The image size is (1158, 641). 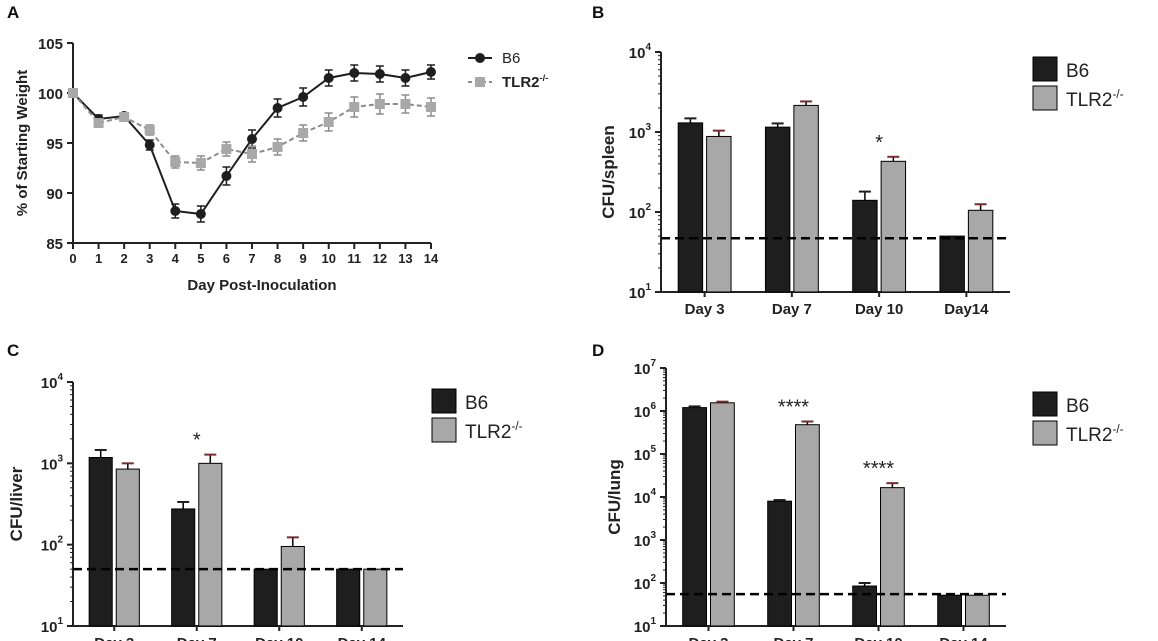 What do you see at coordinates (598, 12) in the screenshot?
I see `panel-letter: B` at bounding box center [598, 12].